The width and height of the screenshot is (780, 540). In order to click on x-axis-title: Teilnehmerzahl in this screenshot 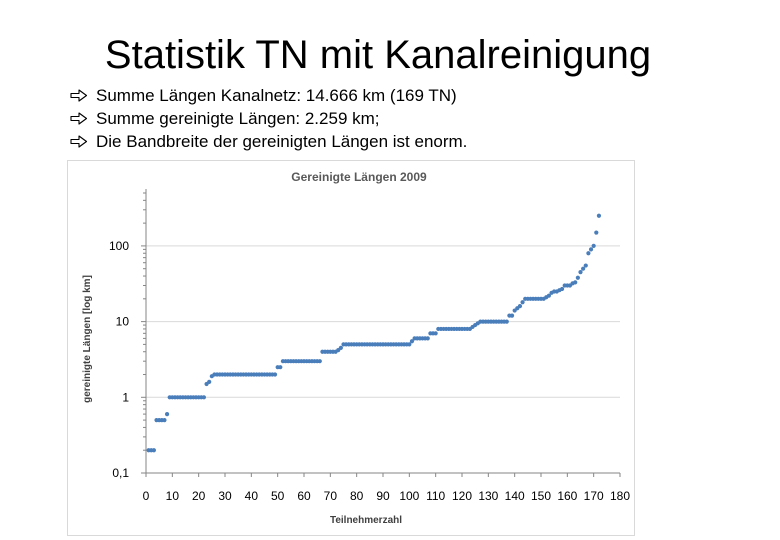, I will do `click(366, 520)`.